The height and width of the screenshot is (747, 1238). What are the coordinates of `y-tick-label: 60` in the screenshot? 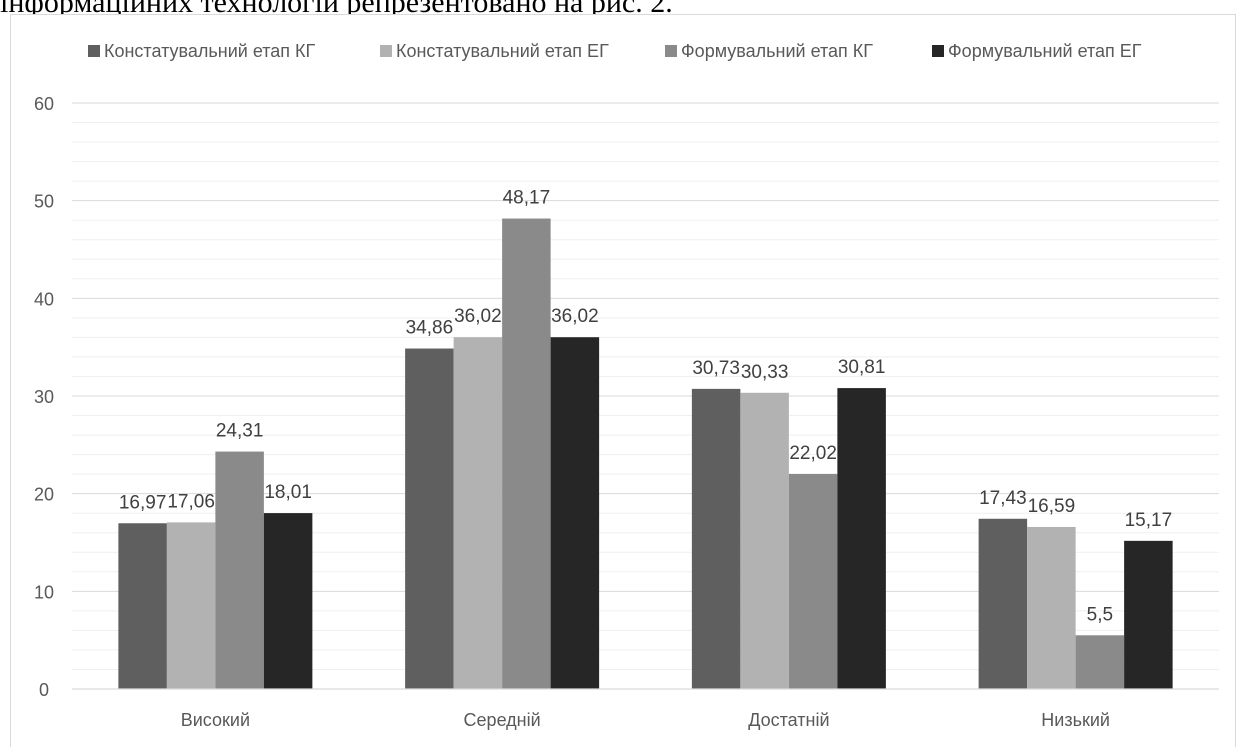 It's located at (44, 104).